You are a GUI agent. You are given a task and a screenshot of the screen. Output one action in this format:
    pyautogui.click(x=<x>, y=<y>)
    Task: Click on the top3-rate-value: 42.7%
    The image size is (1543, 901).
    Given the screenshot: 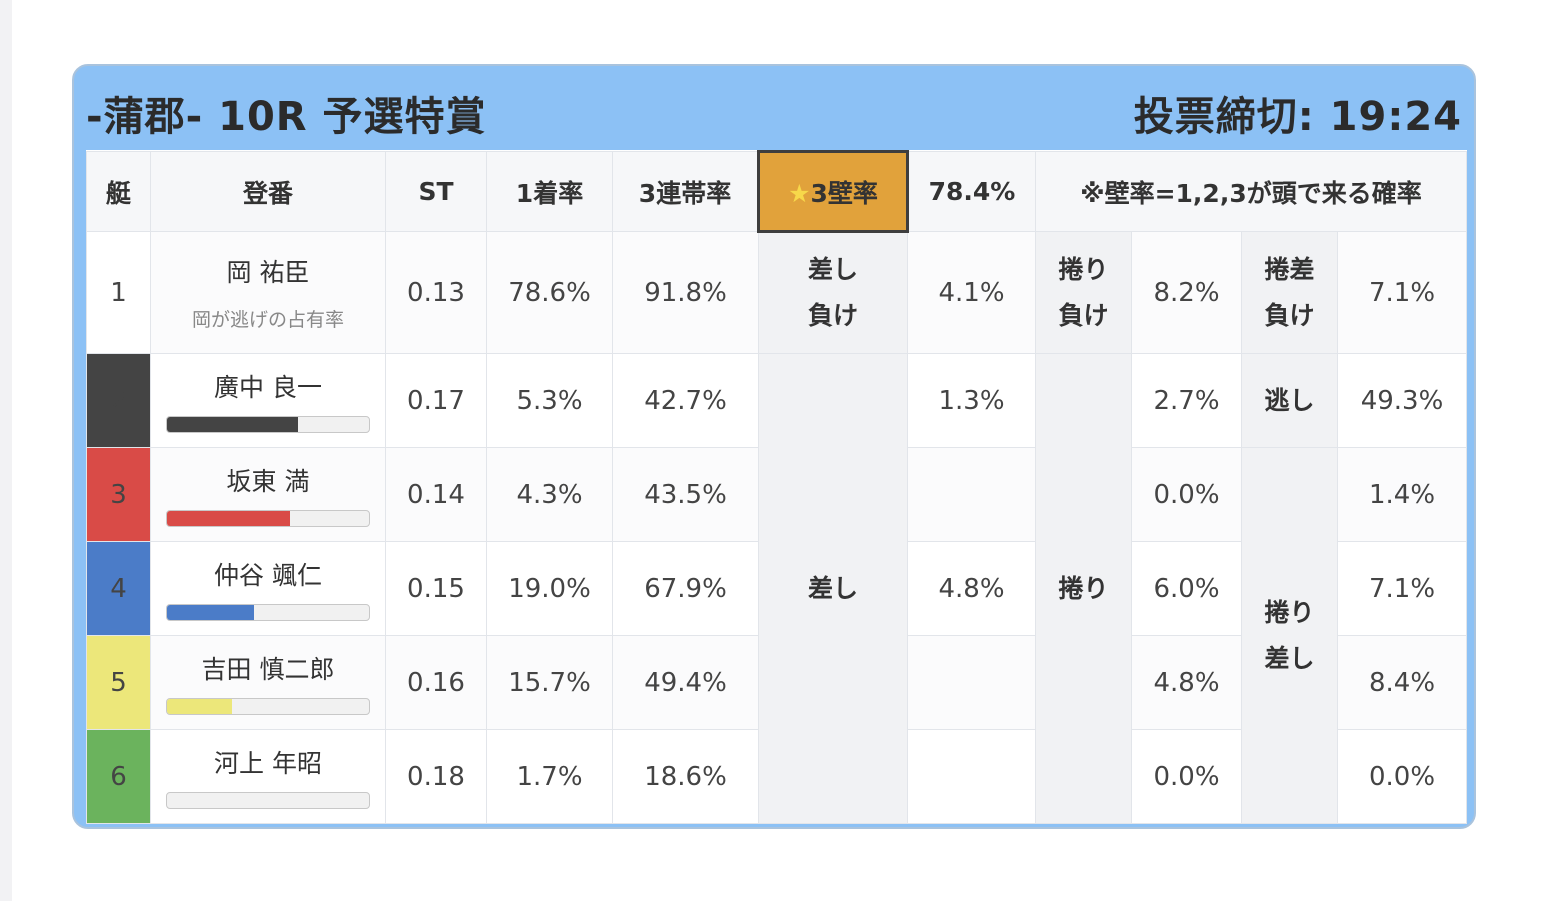 What is the action you would take?
    pyautogui.click(x=685, y=400)
    